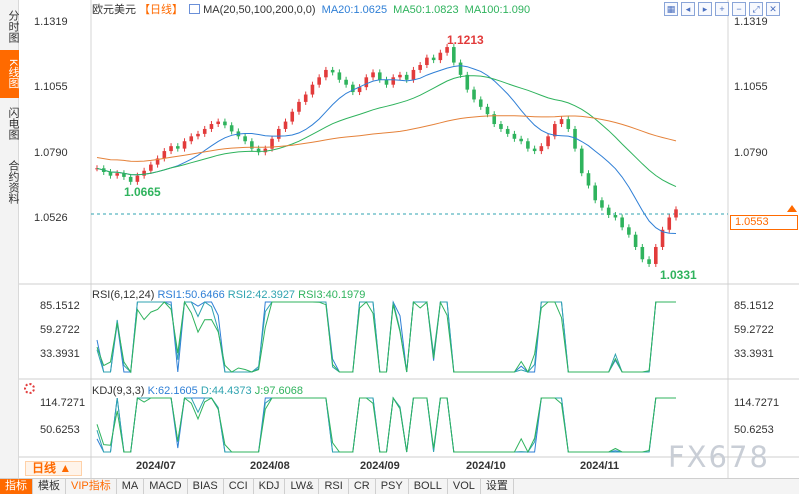 The height and width of the screenshot is (494, 799). Describe the element at coordinates (51, 153) in the screenshot. I see `left-axis-label: 1.0790` at that location.